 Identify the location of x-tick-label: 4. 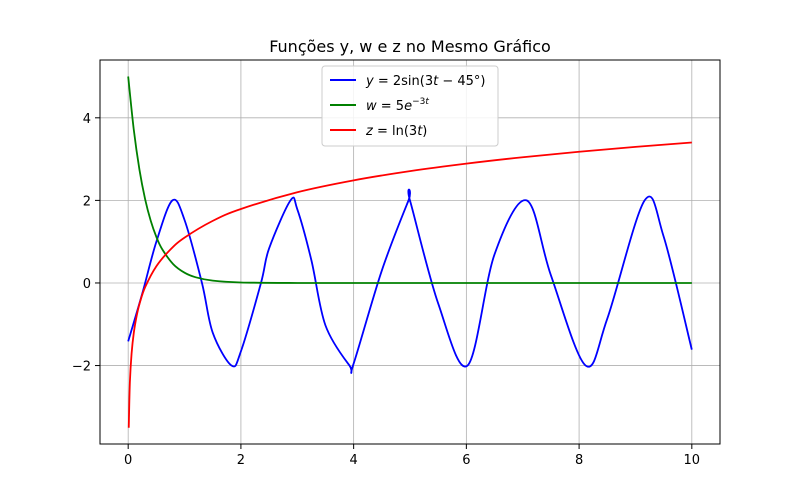
(353, 460).